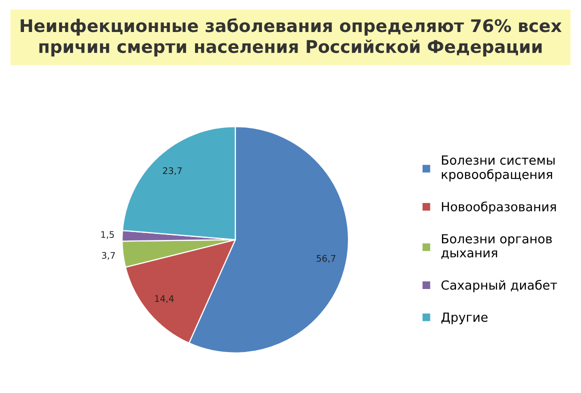 This screenshot has width=581, height=393. What do you see at coordinates (496, 247) in the screenshot?
I see `legend-label: Болезни органов дыхания` at bounding box center [496, 247].